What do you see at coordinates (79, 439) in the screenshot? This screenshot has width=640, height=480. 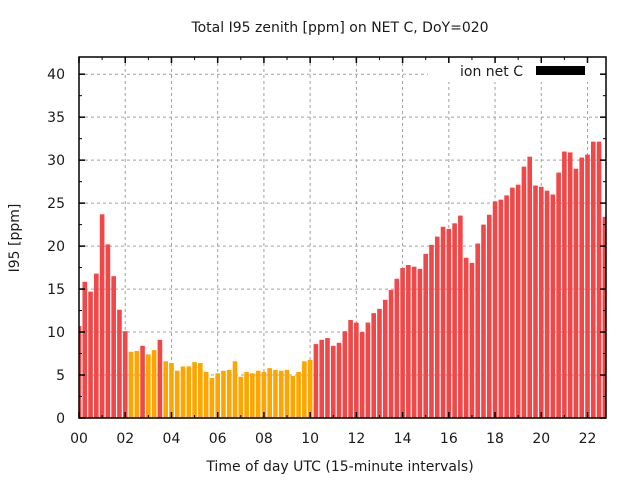 I see `x-tick-label: 00` at bounding box center [79, 439].